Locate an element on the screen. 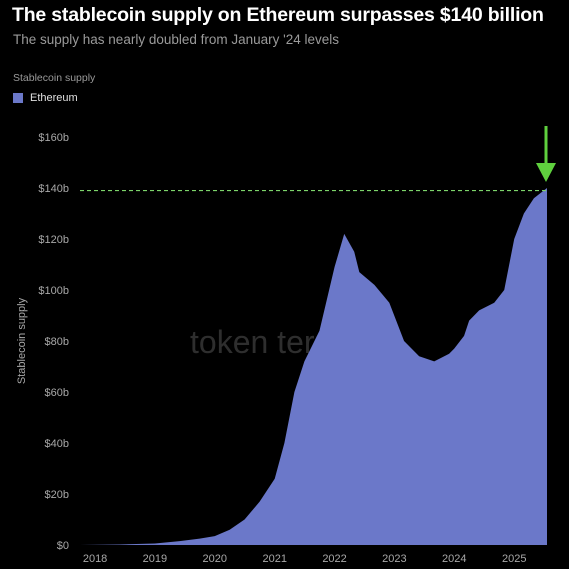  legend-swatch-icon is located at coordinates (18, 98).